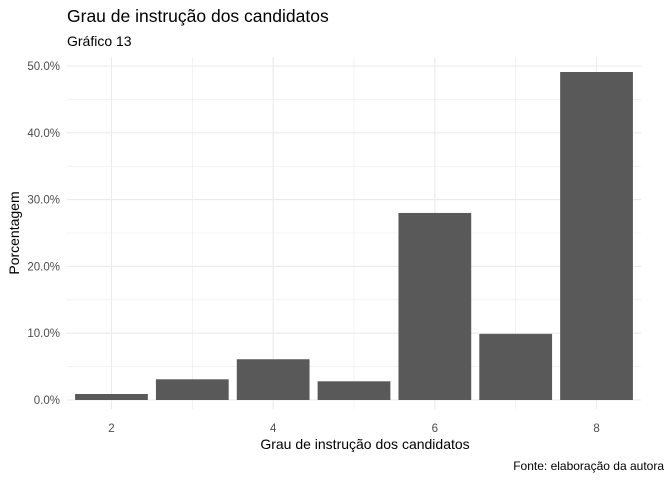 The image size is (672, 480). I want to click on x-tick-label: 8, so click(596, 429).